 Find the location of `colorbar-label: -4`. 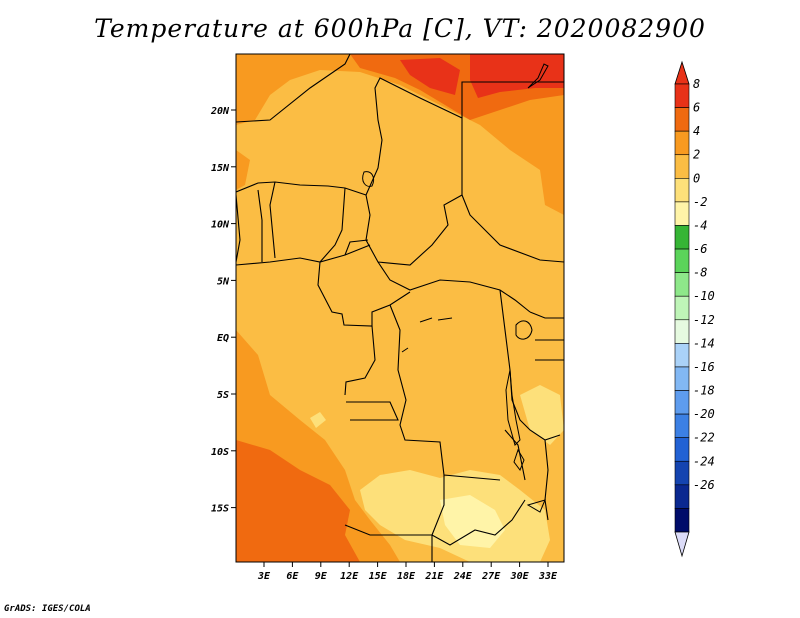

colorbar-label: -4 is located at coordinates (700, 225).